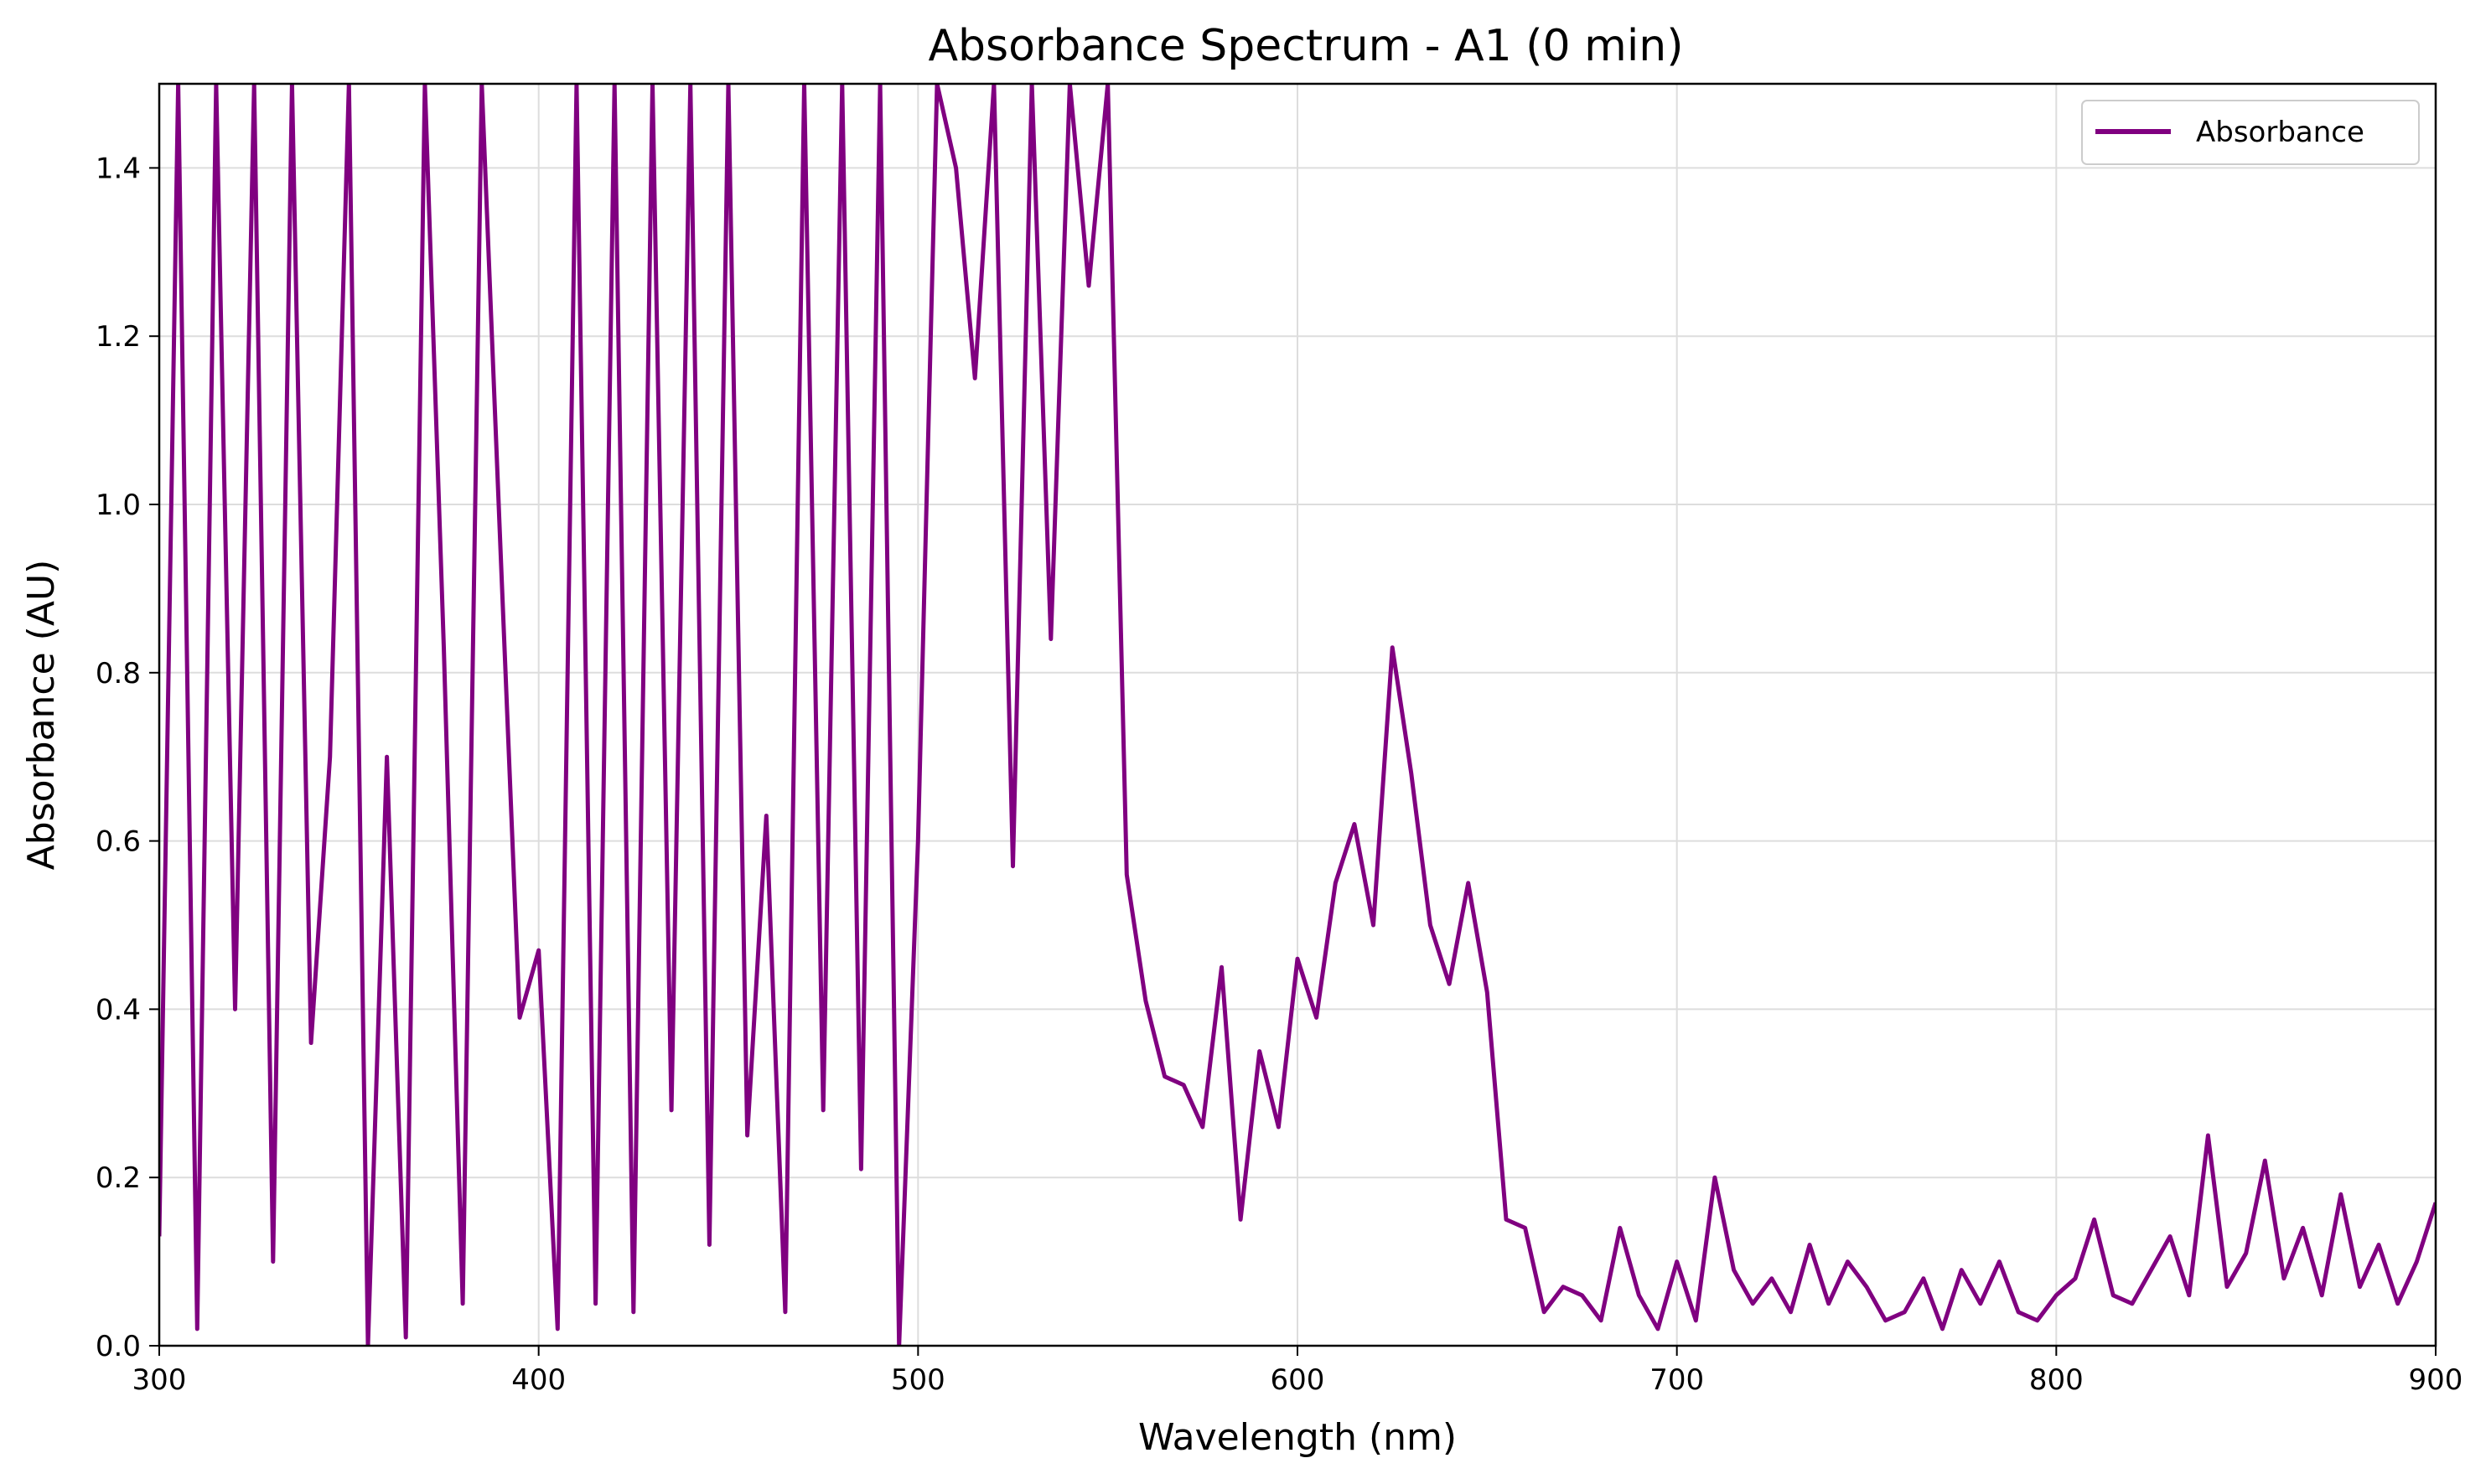 The height and width of the screenshot is (1484, 2491). What do you see at coordinates (118, 1010) in the screenshot?
I see `y-tick-label: 0.4` at bounding box center [118, 1010].